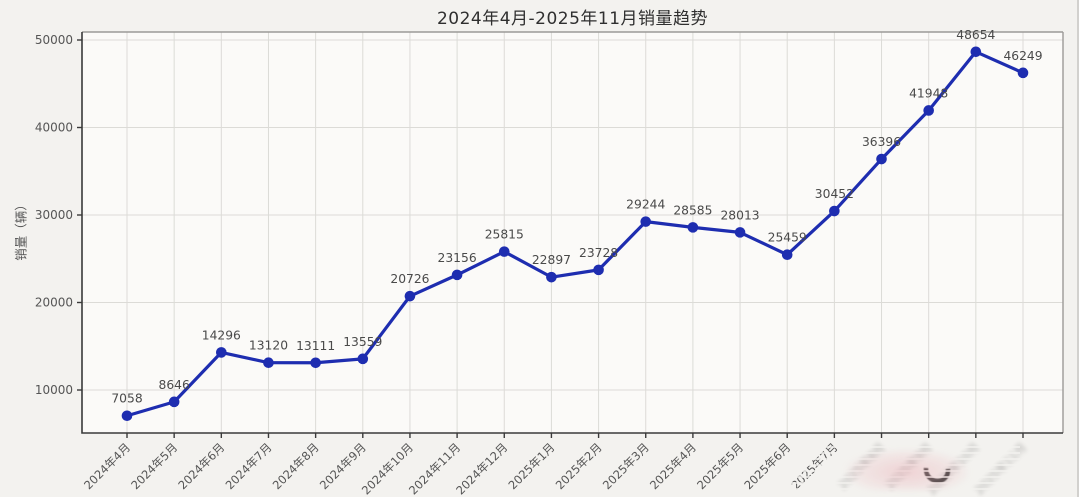 The image size is (1079, 497). I want to click on value-label: 13111, so click(315, 346).